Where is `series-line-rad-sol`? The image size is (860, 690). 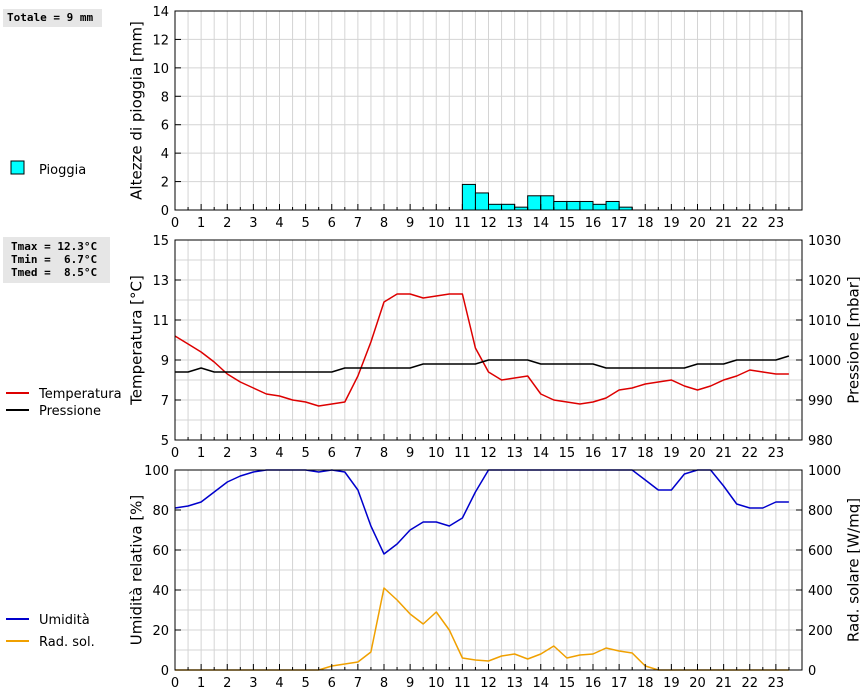 series-line-rad-sol is located at coordinates (482, 629).